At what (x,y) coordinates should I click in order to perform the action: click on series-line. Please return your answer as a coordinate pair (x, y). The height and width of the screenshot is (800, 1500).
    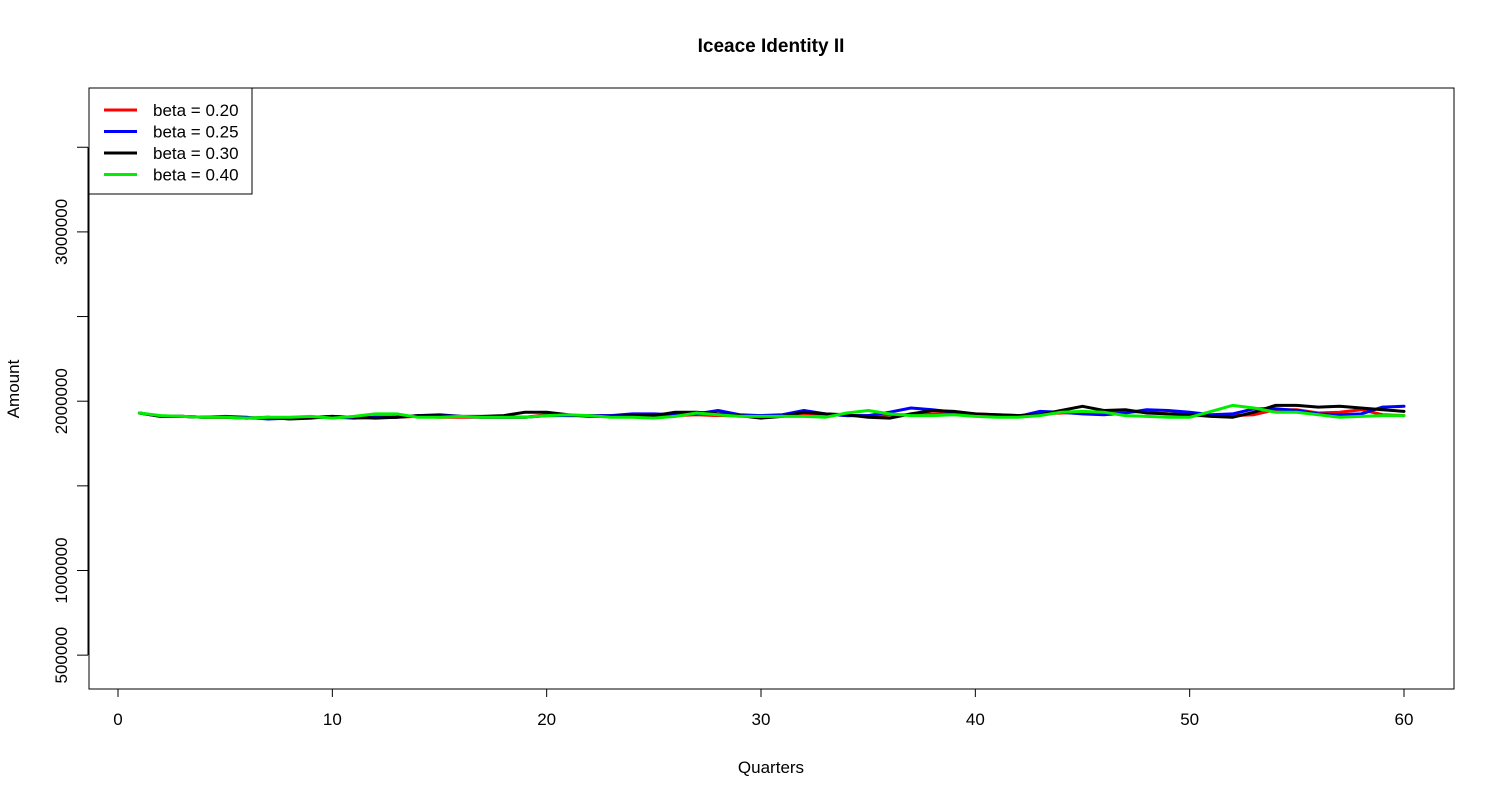
    Looking at the image, I should click on (771, 411).